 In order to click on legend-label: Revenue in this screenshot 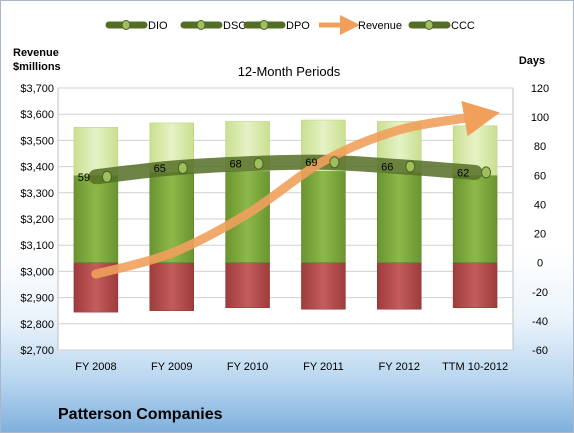, I will do `click(380, 26)`.